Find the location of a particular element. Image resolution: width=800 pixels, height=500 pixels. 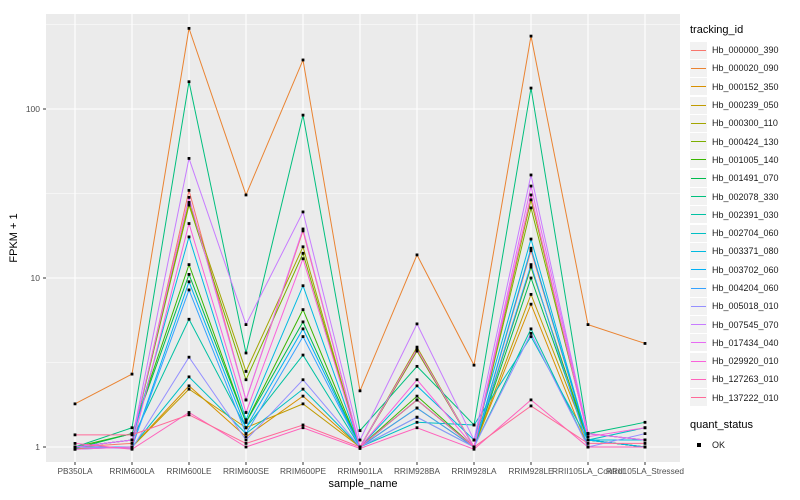

legend-entry: Hb_017434_040 is located at coordinates (744, 343).